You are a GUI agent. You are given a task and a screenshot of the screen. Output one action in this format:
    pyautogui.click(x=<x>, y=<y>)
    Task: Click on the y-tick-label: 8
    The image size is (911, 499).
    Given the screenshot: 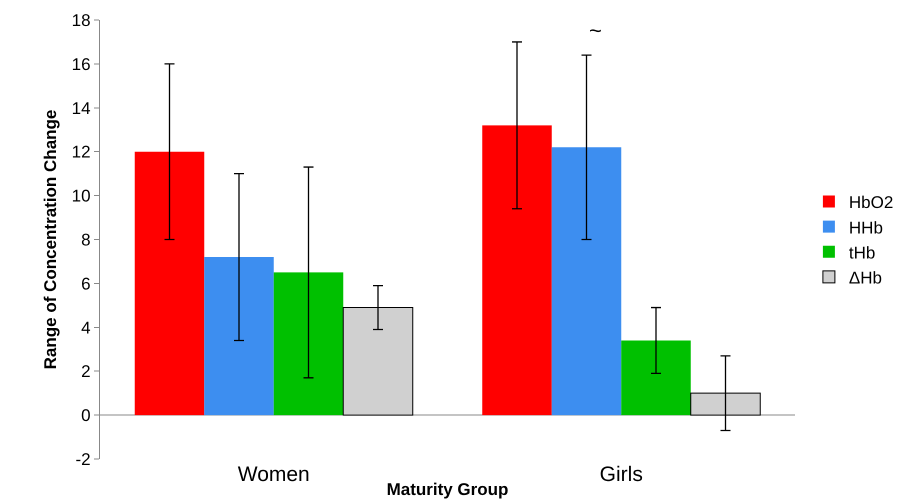 What is the action you would take?
    pyautogui.click(x=86, y=240)
    